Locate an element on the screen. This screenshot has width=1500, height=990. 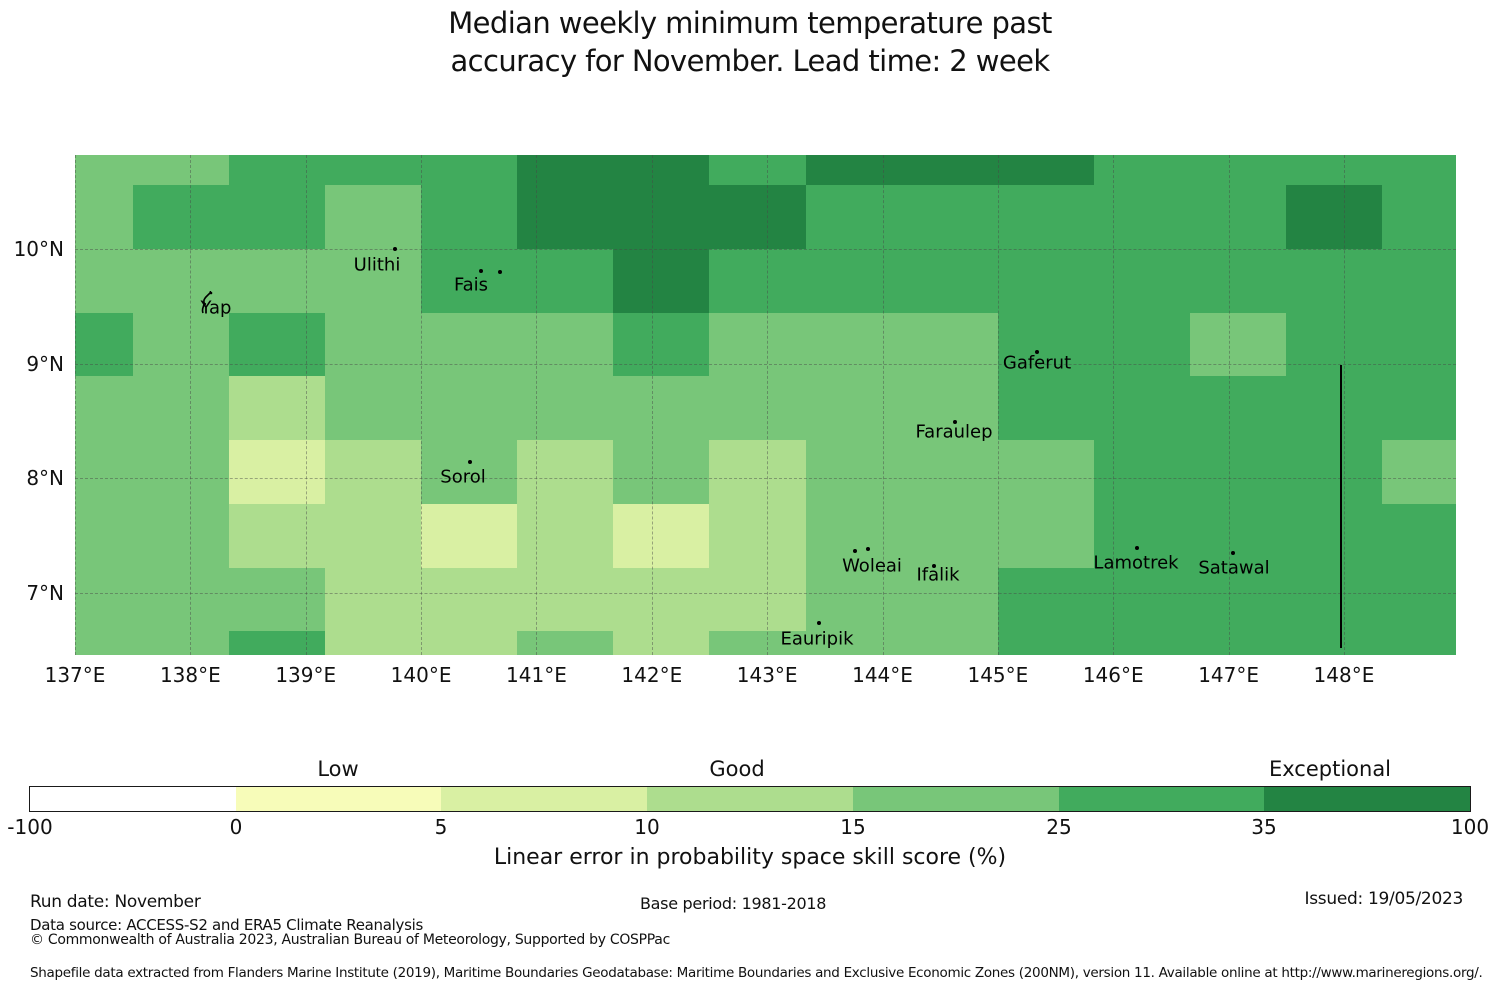
x-axis-tick-label: 146°E is located at coordinates (1113, 675).